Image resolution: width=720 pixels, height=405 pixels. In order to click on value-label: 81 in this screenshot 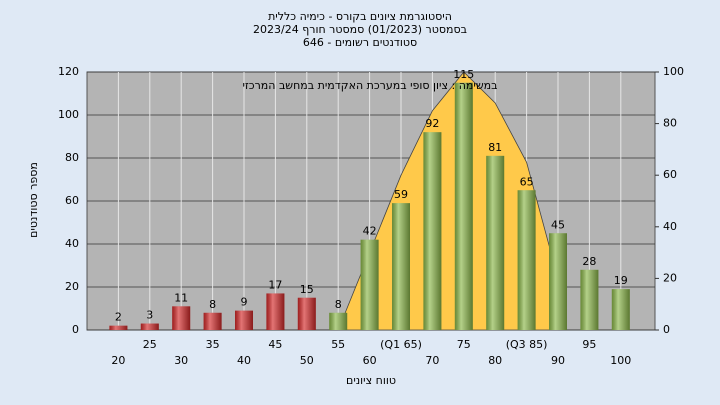, I will do `click(495, 147)`.